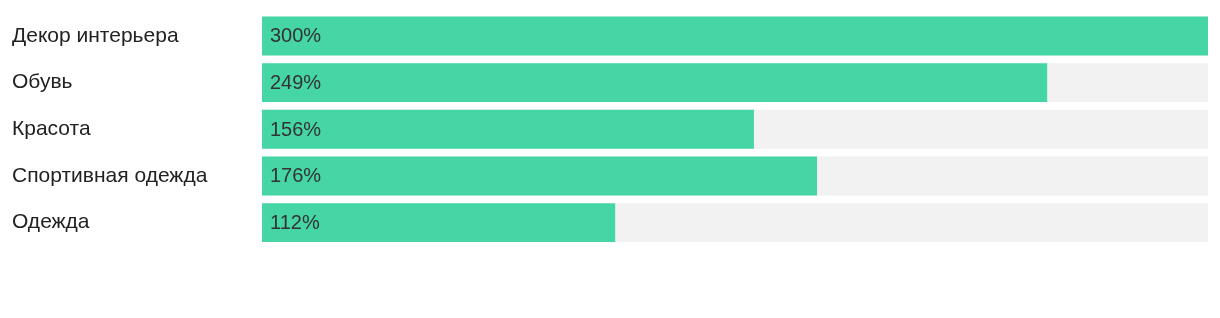 This screenshot has height=318, width=1220. Describe the element at coordinates (110, 174) in the screenshot. I see `y-tick-label: Спортивная одежда` at that location.